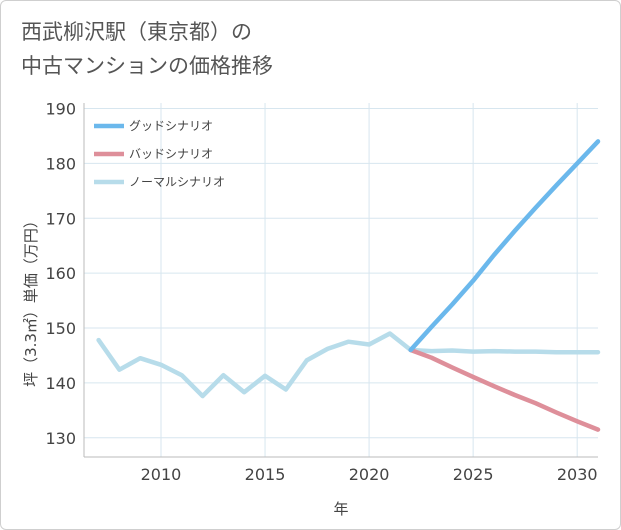 This screenshot has height=530, width=621. What do you see at coordinates (369, 474) in the screenshot?
I see `x-tick-label: 2020` at bounding box center [369, 474].